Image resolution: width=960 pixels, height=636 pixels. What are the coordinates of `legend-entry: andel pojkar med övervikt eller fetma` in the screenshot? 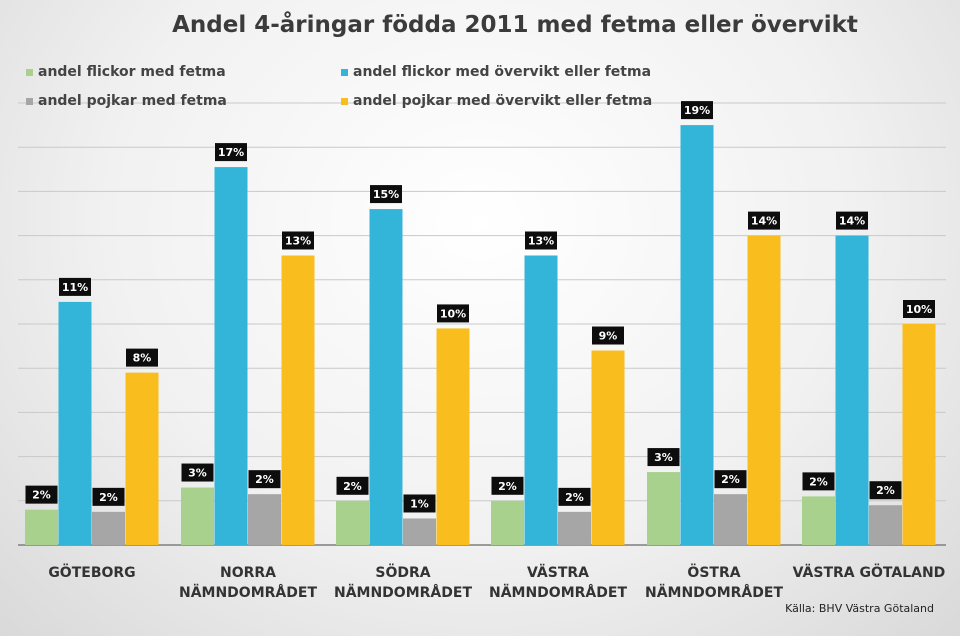 It's located at (502, 101).